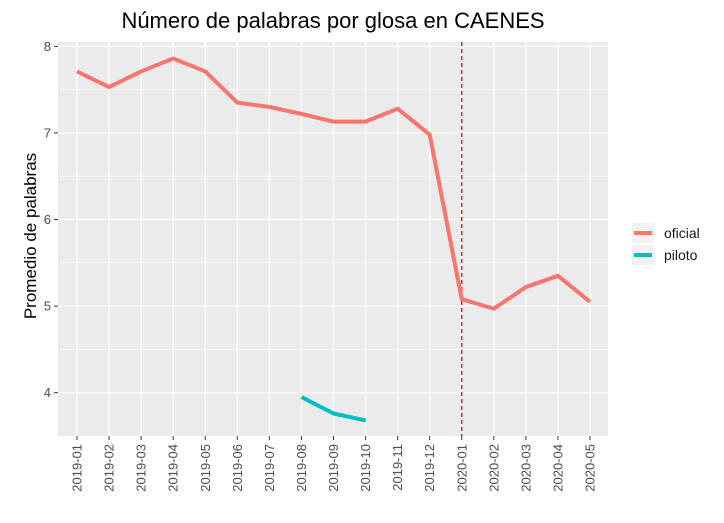 The width and height of the screenshot is (724, 523). I want to click on x-tick-label: 2020-02, so click(493, 468).